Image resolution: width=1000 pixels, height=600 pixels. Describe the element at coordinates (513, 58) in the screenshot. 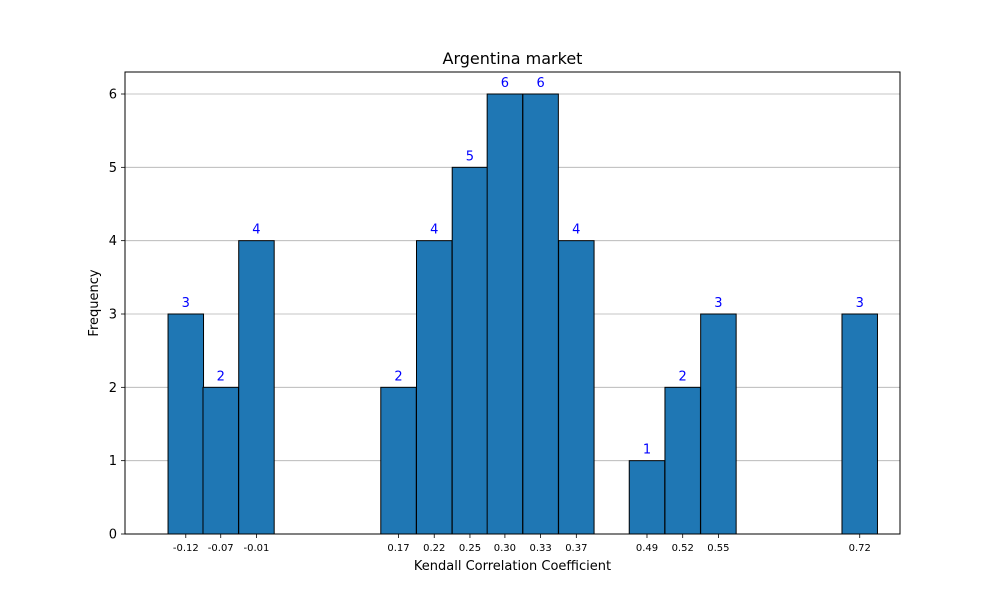

I see `chart-title: Argentina market` at that location.